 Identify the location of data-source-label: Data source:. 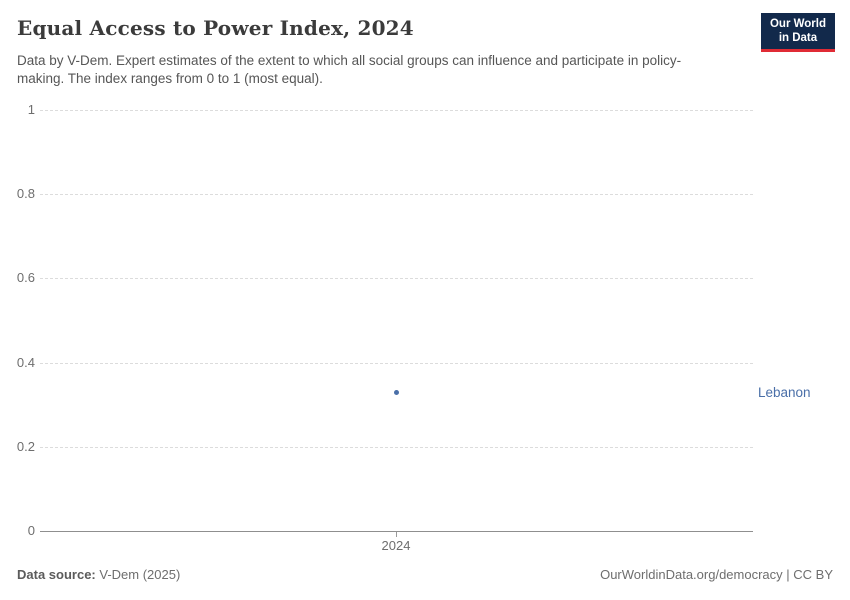
(56, 574).